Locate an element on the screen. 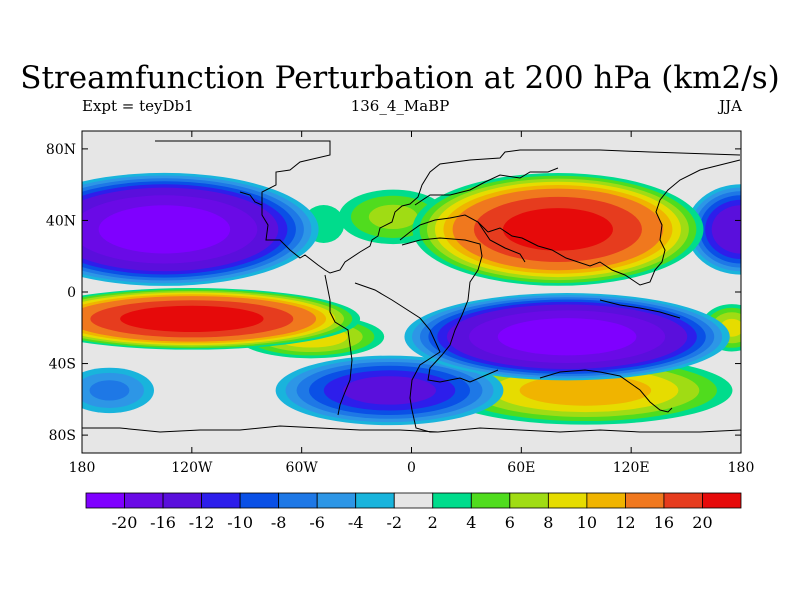 This screenshot has height=600, width=800. colorbar-label: 16 is located at coordinates (664, 522).